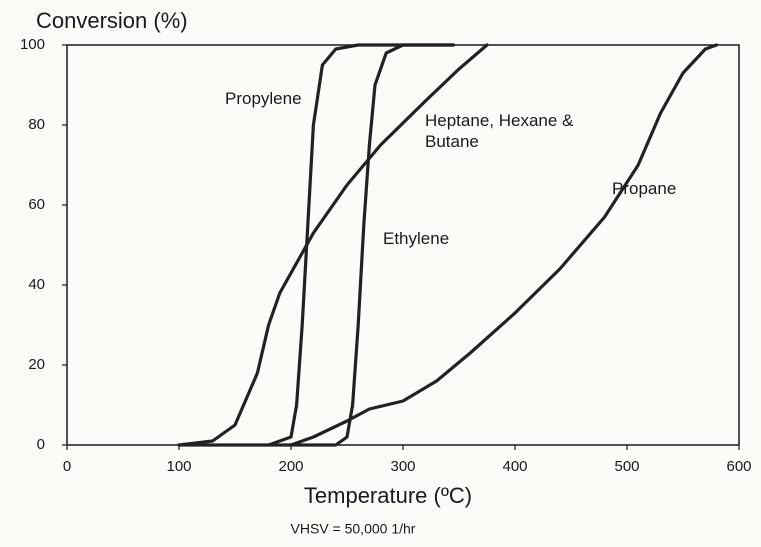 The width and height of the screenshot is (761, 547). I want to click on y-tick-label: 100, so click(32, 44).